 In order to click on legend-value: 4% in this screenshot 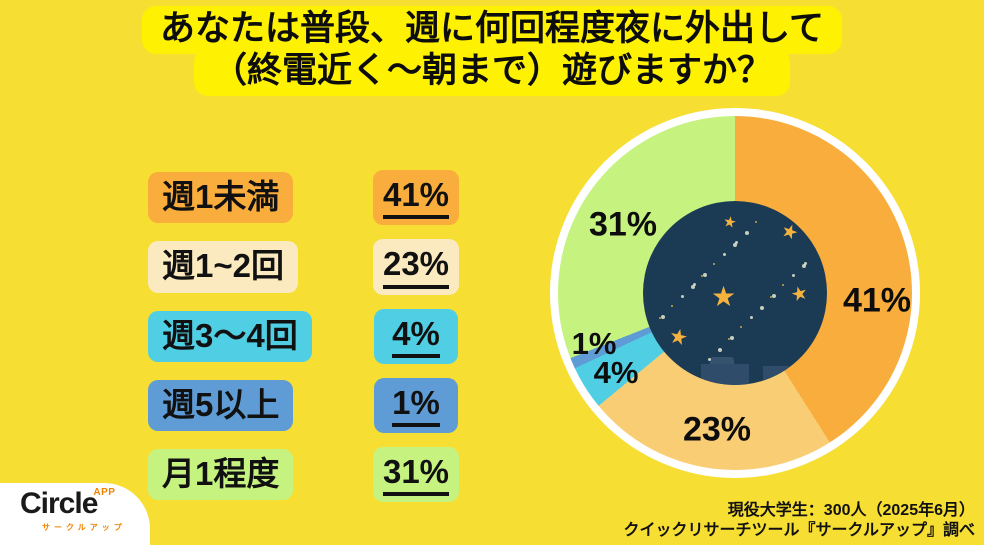, I will do `click(416, 336)`.